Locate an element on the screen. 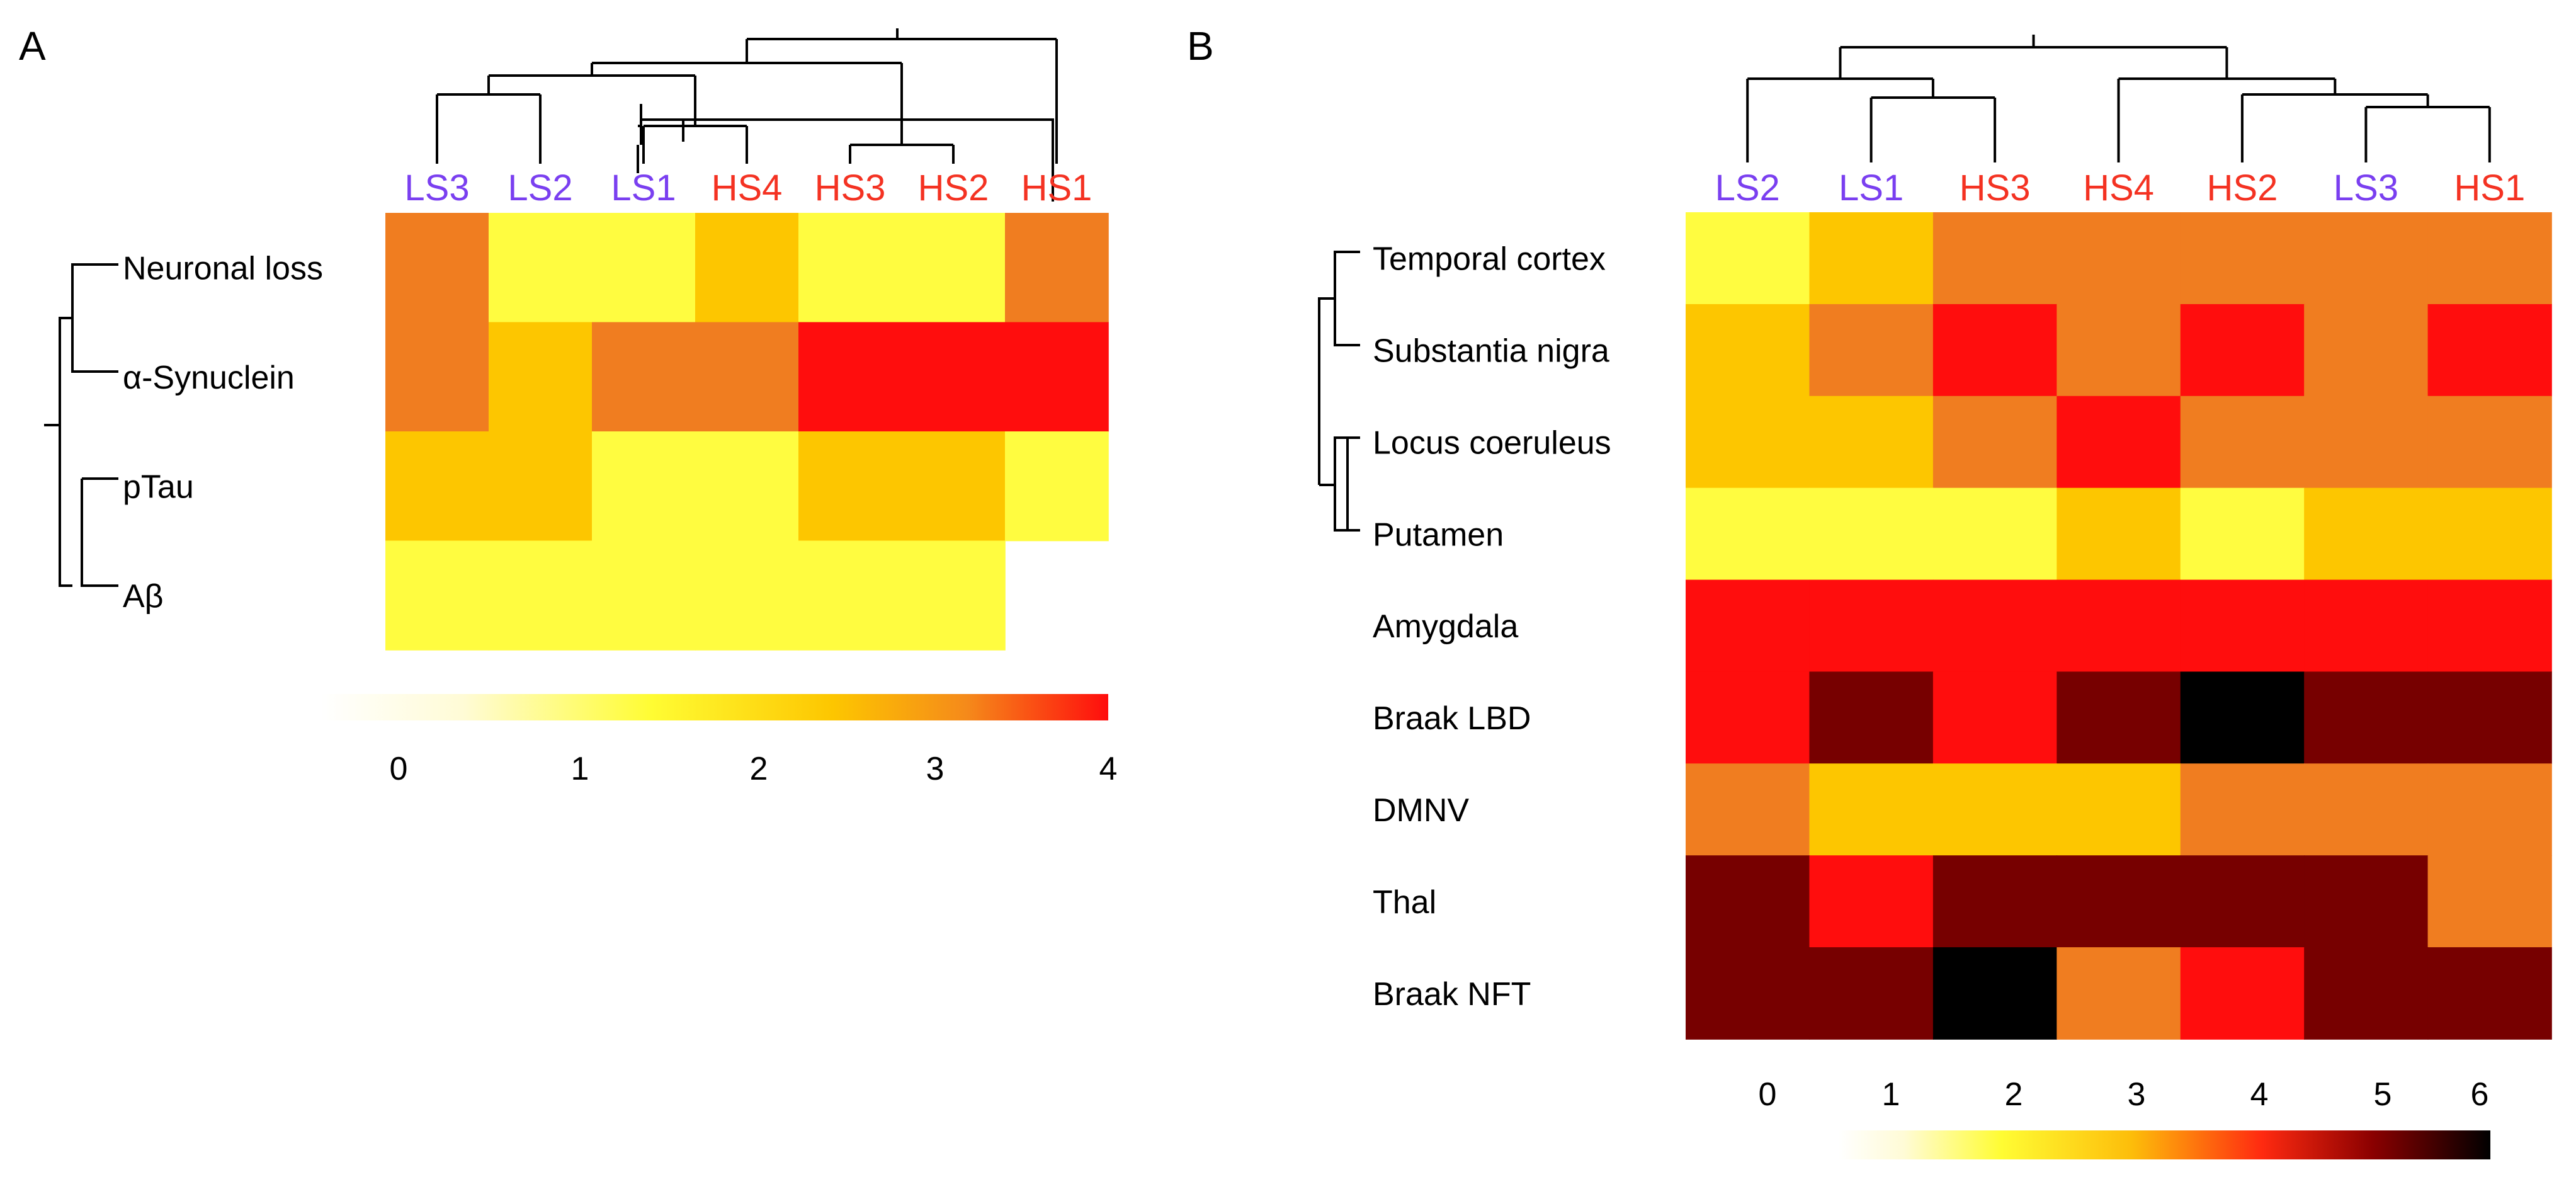 This screenshot has height=1189, width=2576. panel-label-b: B is located at coordinates (1200, 46).